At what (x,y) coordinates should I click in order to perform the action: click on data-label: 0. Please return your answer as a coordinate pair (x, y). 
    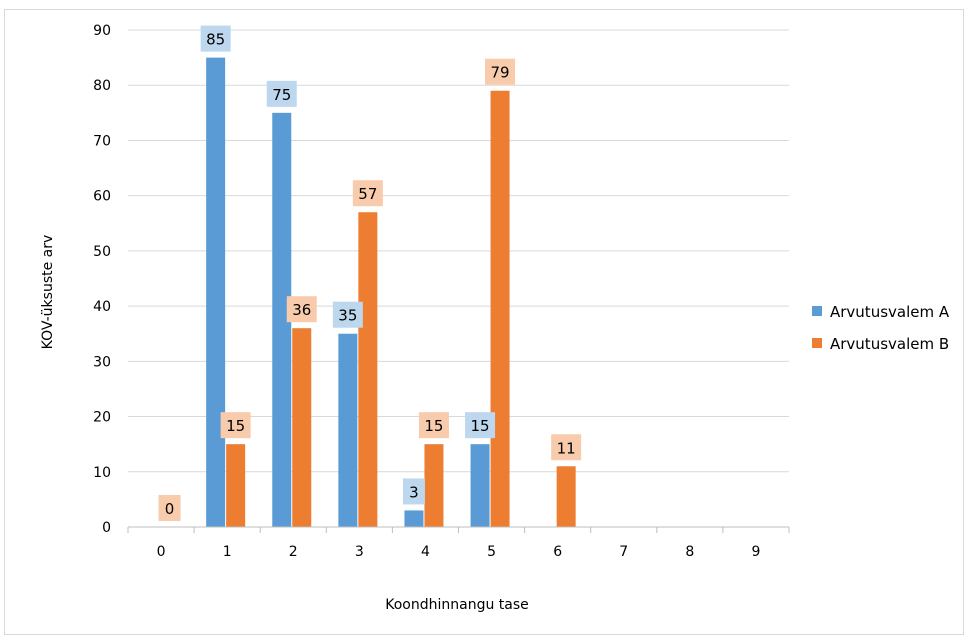
    Looking at the image, I should click on (170, 509).